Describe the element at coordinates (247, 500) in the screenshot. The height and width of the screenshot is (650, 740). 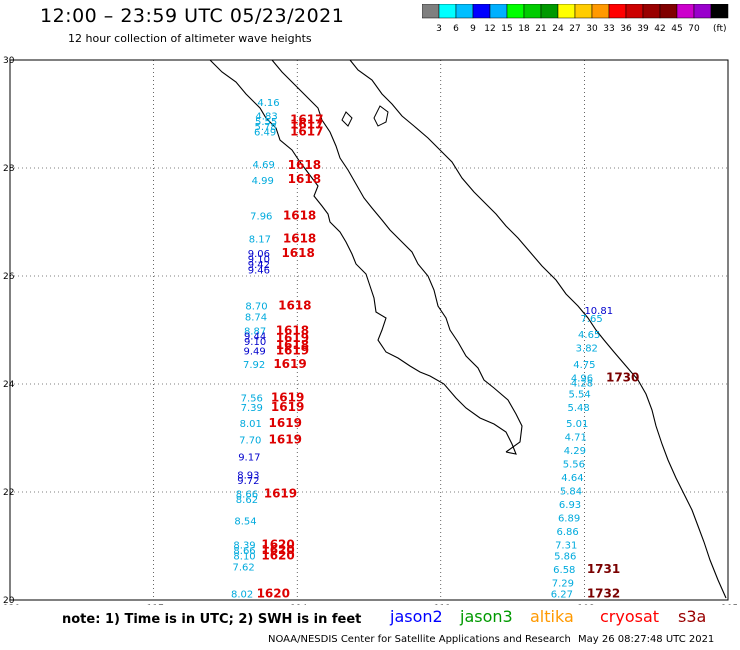
I see `swh-value-label: 8.62` at that location.